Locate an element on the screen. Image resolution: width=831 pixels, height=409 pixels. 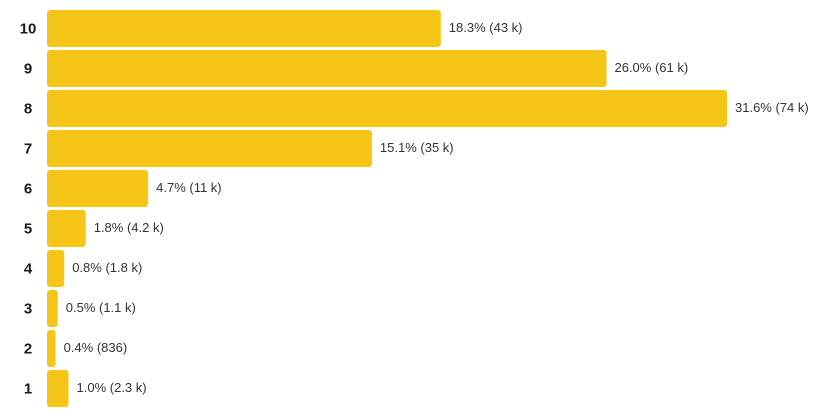
value-label: 1.8% (4.2 k) is located at coordinates (129, 227).